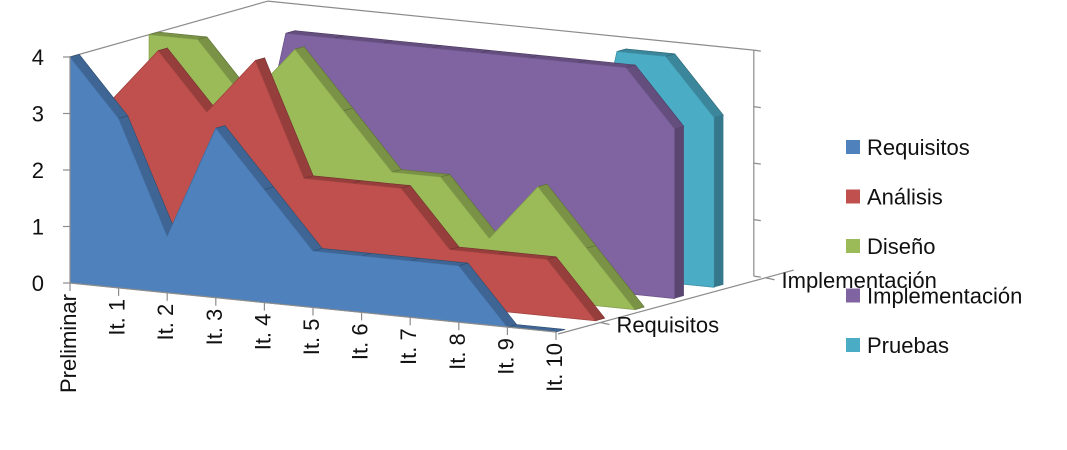 This screenshot has height=450, width=1067. Describe the element at coordinates (214, 327) in the screenshot. I see `x-tick-label: It. 3` at that location.